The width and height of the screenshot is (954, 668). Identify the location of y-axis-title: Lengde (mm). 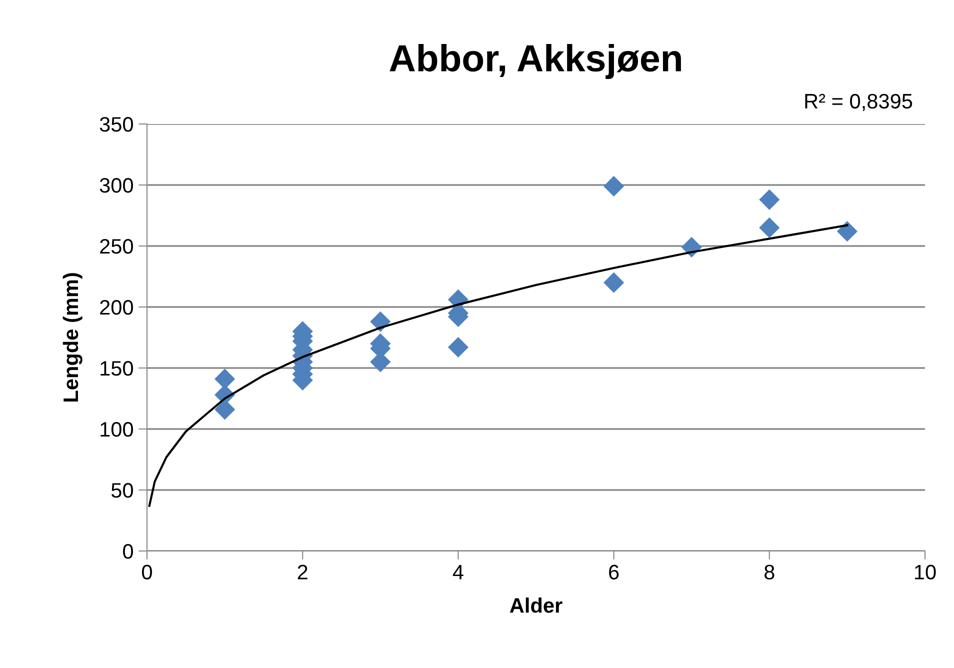
(72, 337).